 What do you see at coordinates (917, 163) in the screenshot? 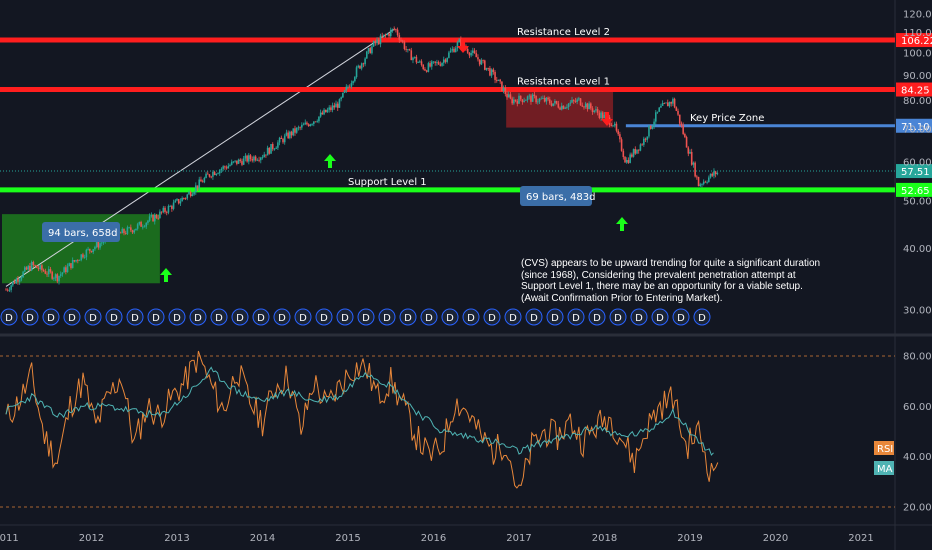
I see `price-tick-label: 60.00` at bounding box center [917, 163].